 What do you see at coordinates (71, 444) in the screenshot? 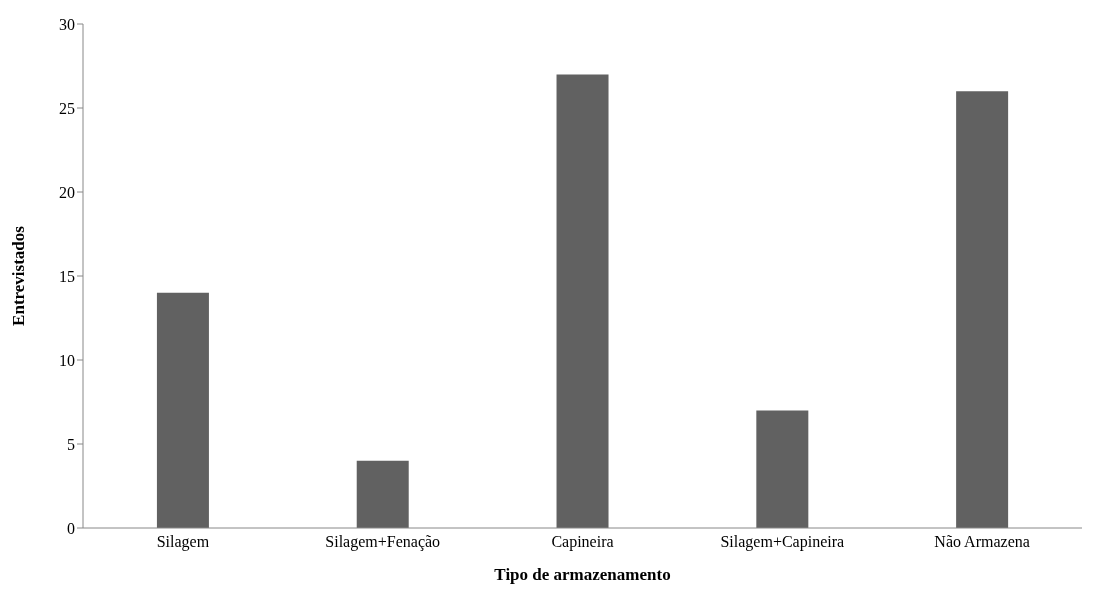
I see `y-tick-label: 5` at bounding box center [71, 444].